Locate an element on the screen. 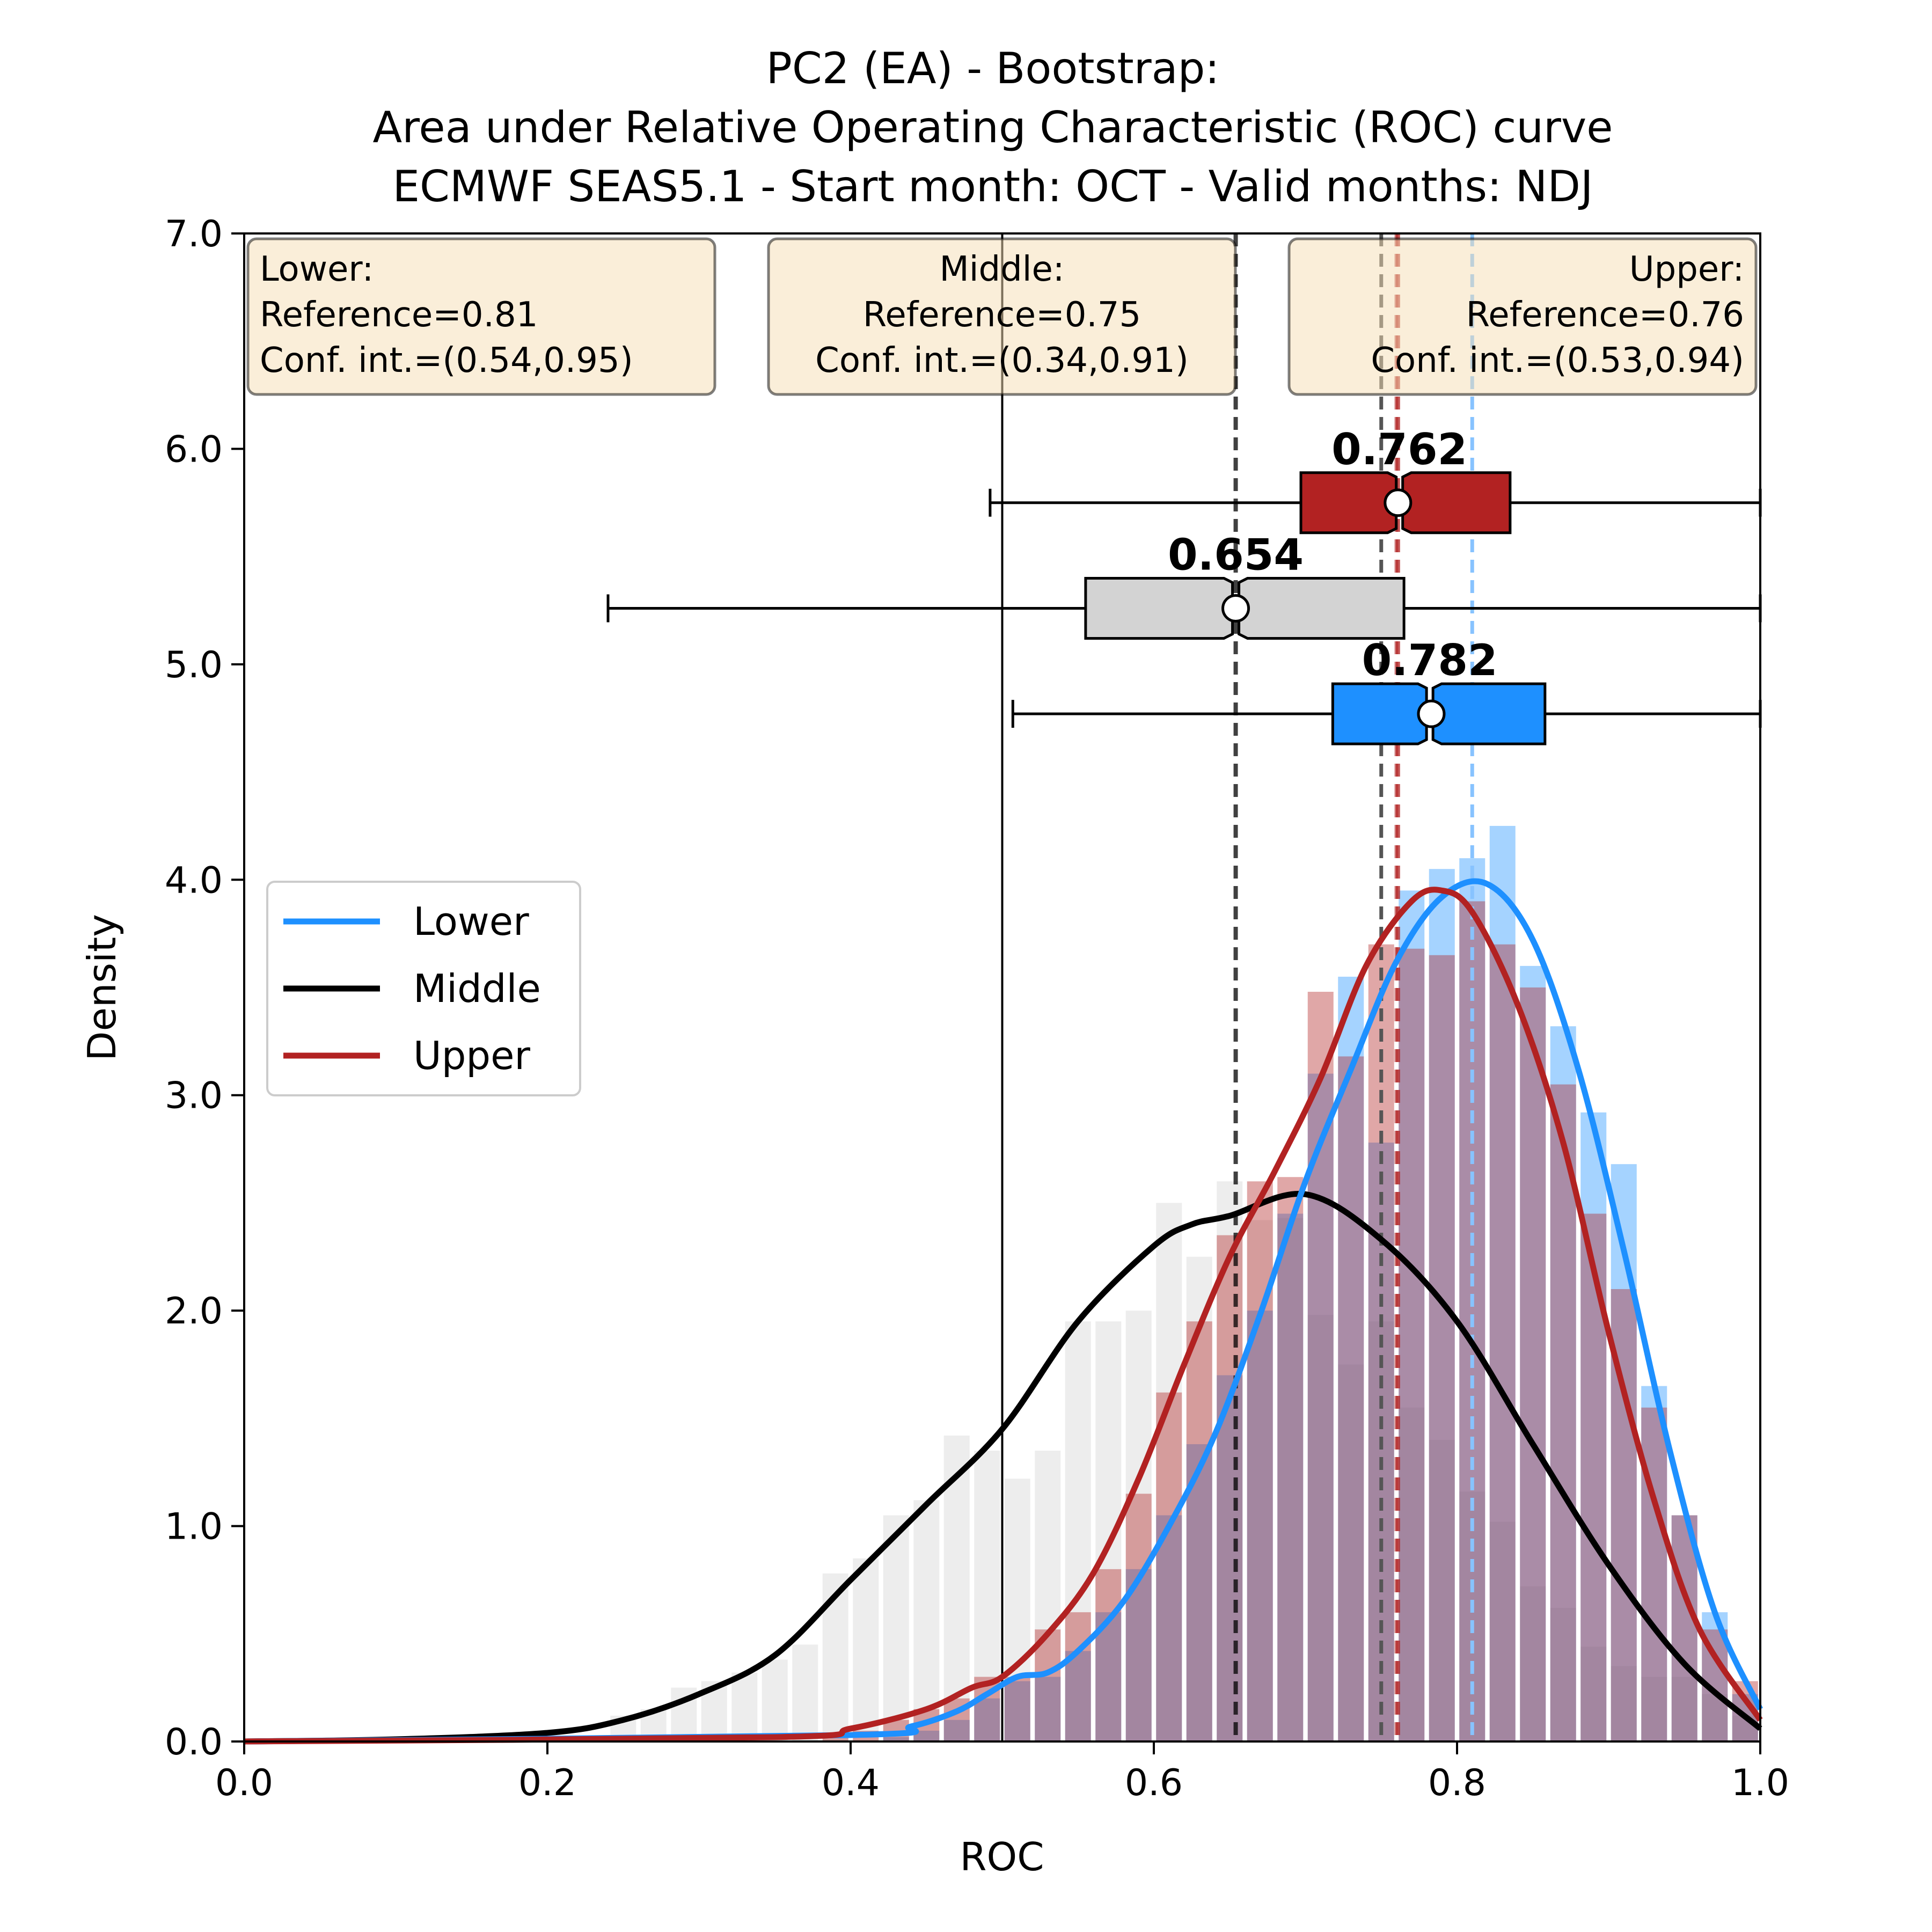 This screenshot has width=1932, height=1932. x-tick-label: 0.0 is located at coordinates (244, 1783).